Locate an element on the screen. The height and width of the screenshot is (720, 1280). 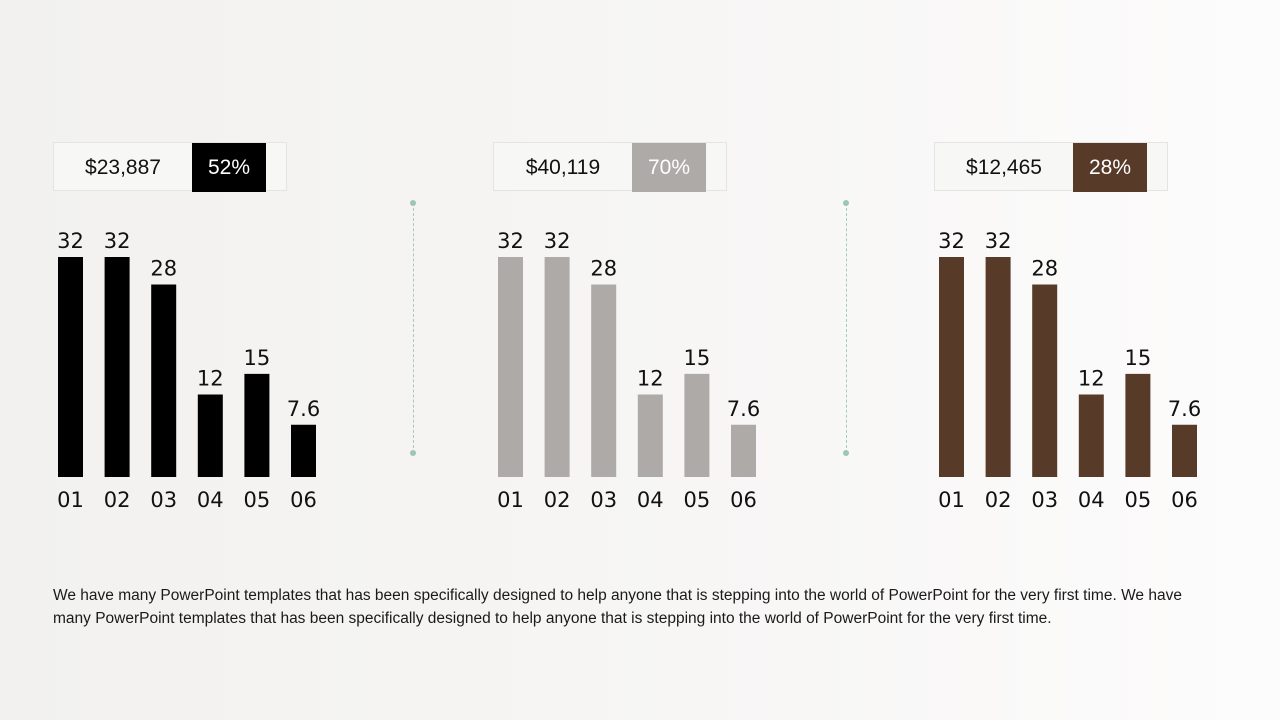
chart-panel-2: $40,119 70% 32 01 32 02 28 03 12 04 15 05 7.6 06 is located at coordinates (673, 332).